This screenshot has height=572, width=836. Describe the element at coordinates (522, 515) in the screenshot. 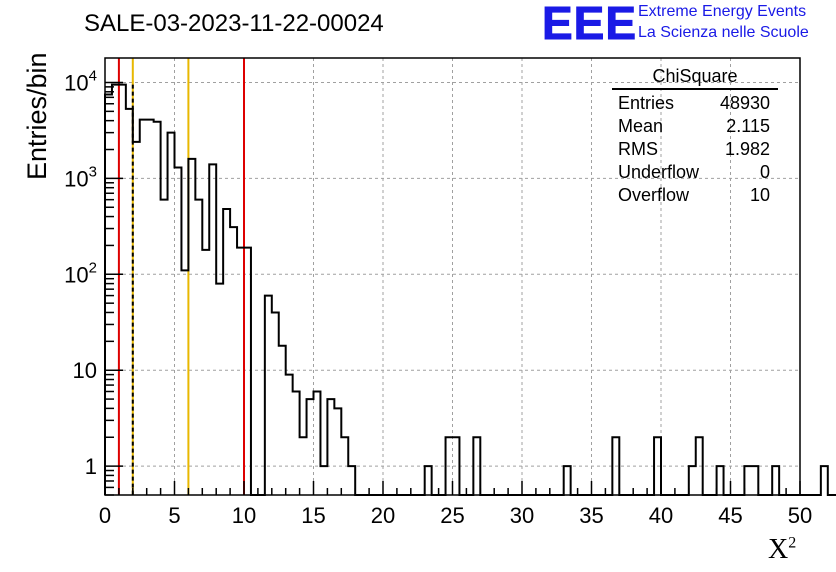

I see `x-tick-label: 30` at that location.